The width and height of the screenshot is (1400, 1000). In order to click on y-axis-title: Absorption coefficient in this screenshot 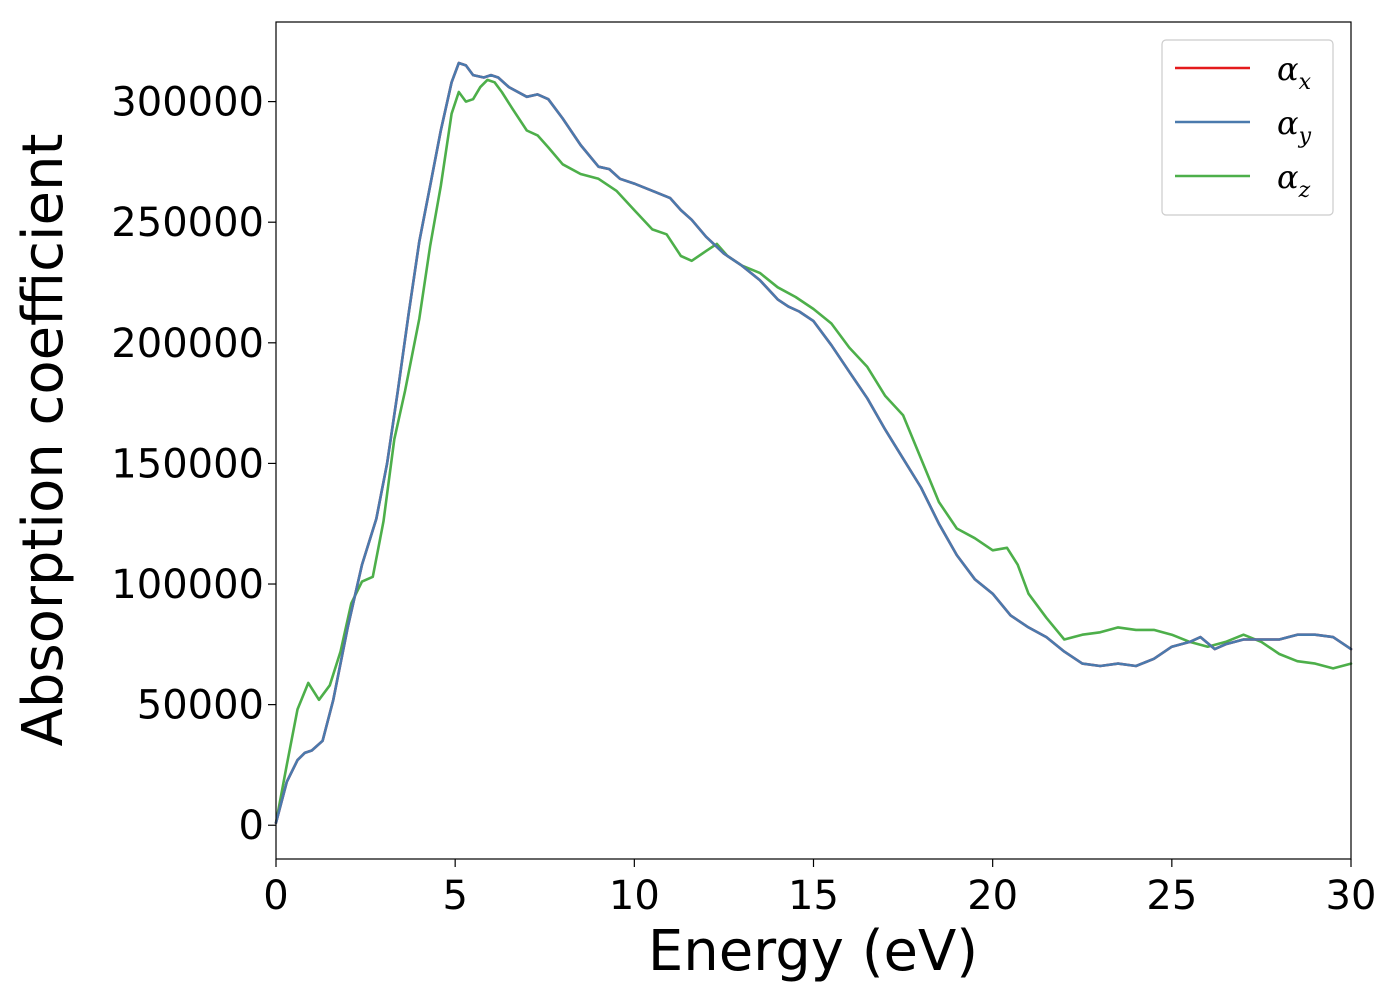, I will do `click(43, 440)`.